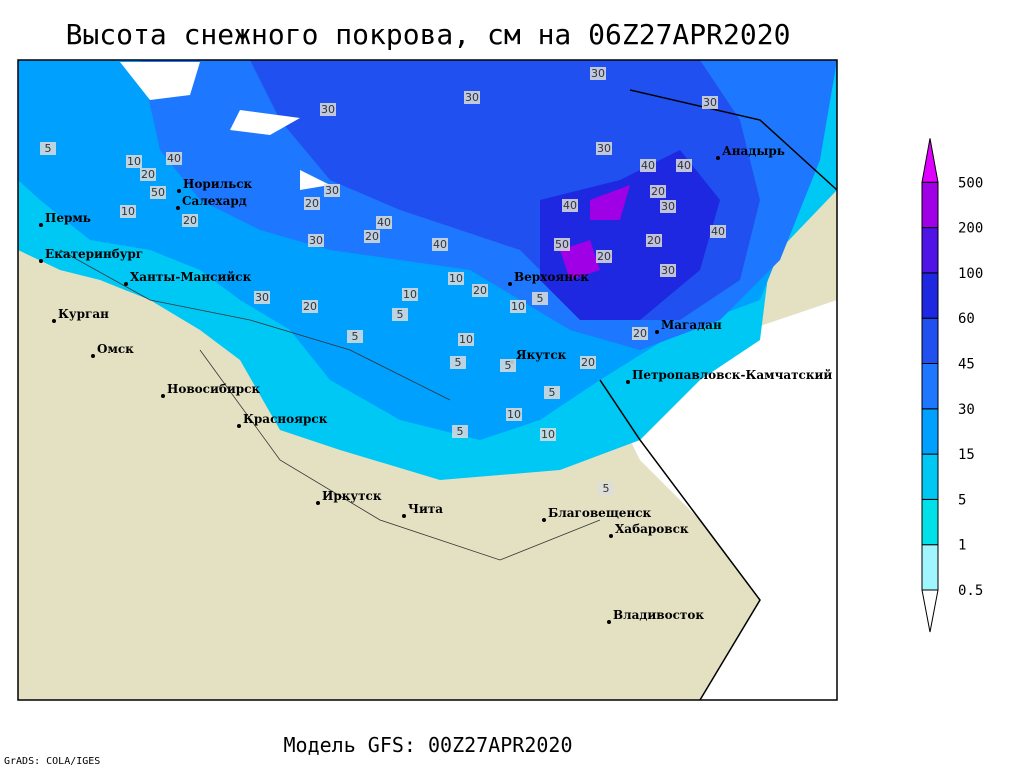 Image resolution: width=1024 pixels, height=768 pixels. What do you see at coordinates (652, 529) in the screenshot?
I see `city-label: Хабаровск` at bounding box center [652, 529].